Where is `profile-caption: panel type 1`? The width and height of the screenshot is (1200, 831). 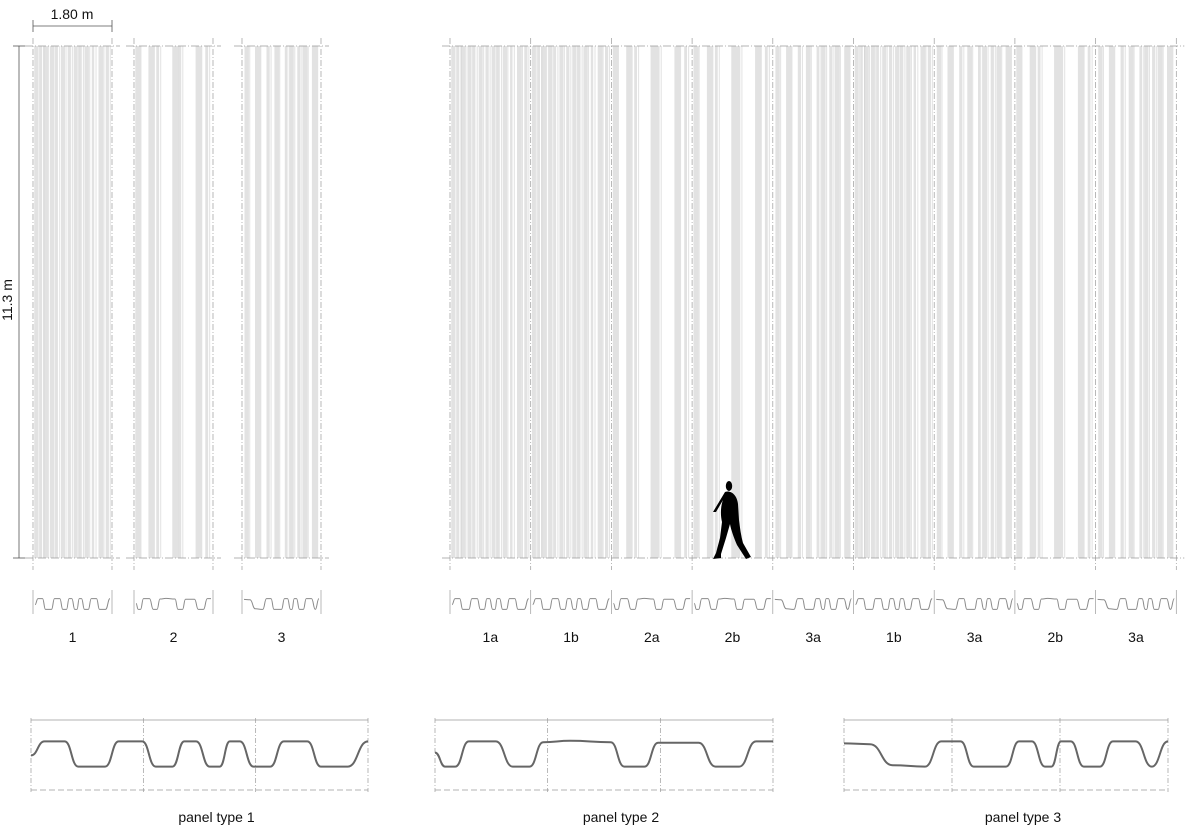
profile-caption: panel type 1 is located at coordinates (216, 817).